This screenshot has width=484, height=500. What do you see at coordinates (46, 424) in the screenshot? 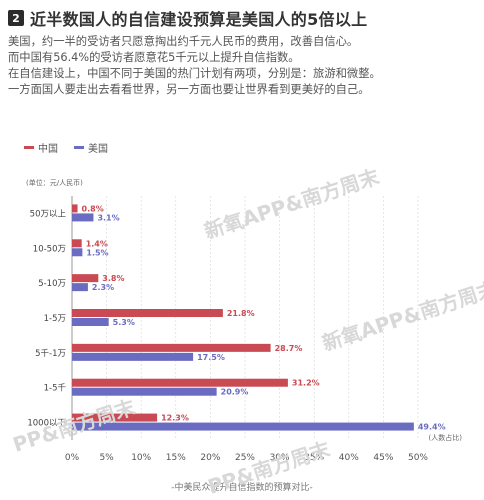
I see `category-label: 1000以下` at bounding box center [46, 424].